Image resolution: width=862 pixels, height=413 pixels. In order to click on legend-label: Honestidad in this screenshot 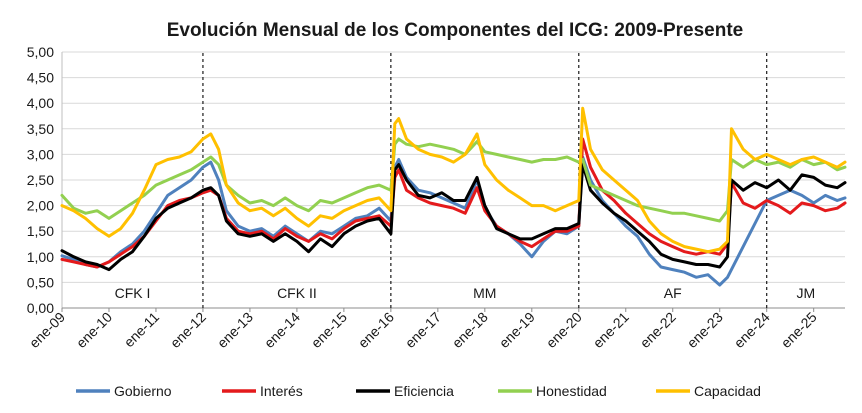, I will do `click(571, 391)`.